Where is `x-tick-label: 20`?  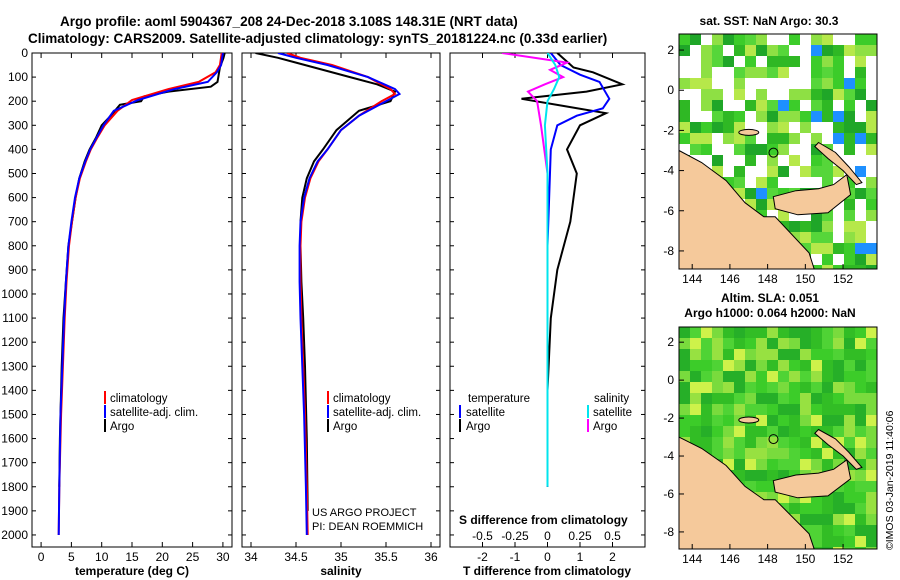
x-tick-label: 20 is located at coordinates (163, 557).